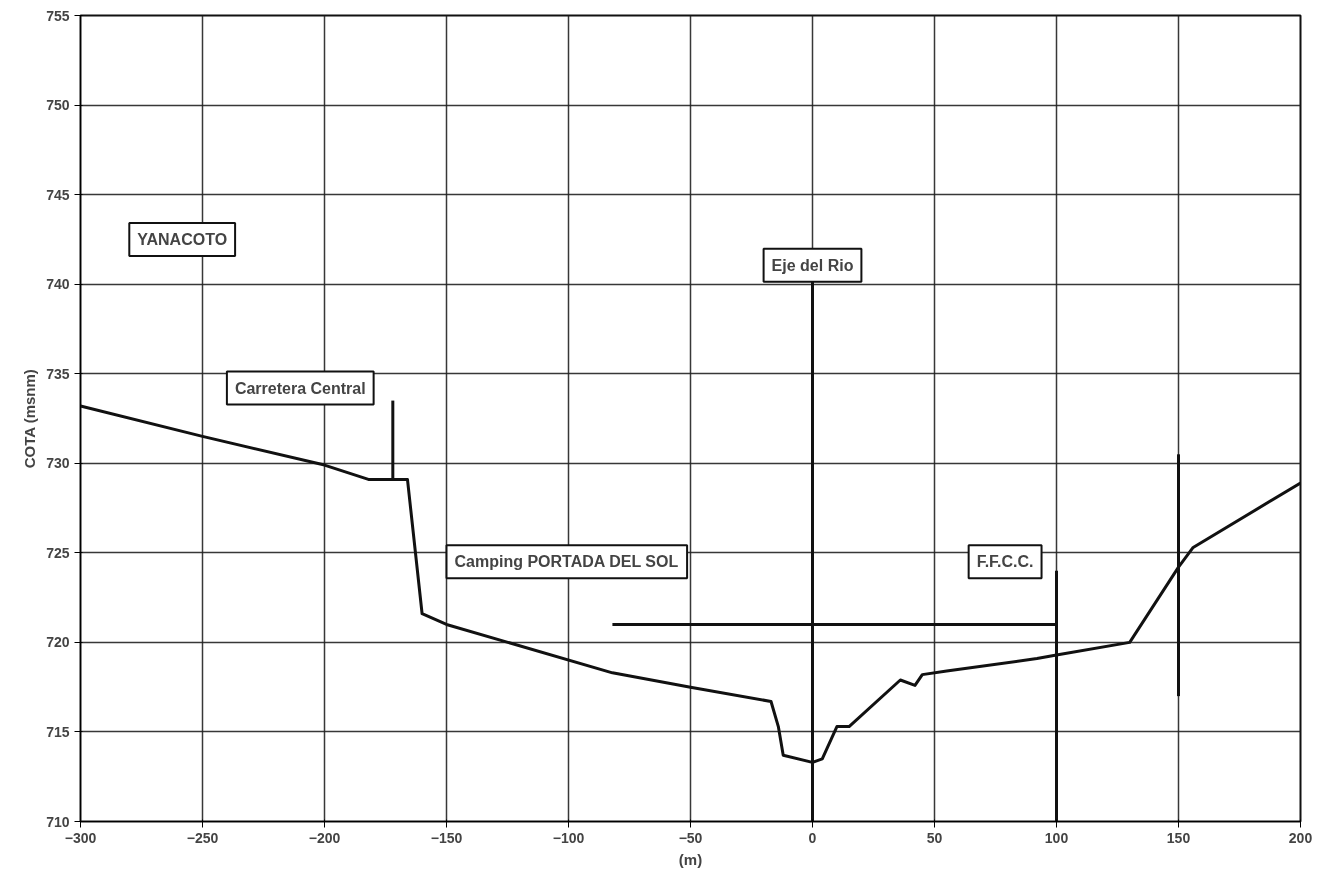 The height and width of the screenshot is (879, 1341). Describe the element at coordinates (300, 388) in the screenshot. I see `annotation: Carretera Central` at that location.